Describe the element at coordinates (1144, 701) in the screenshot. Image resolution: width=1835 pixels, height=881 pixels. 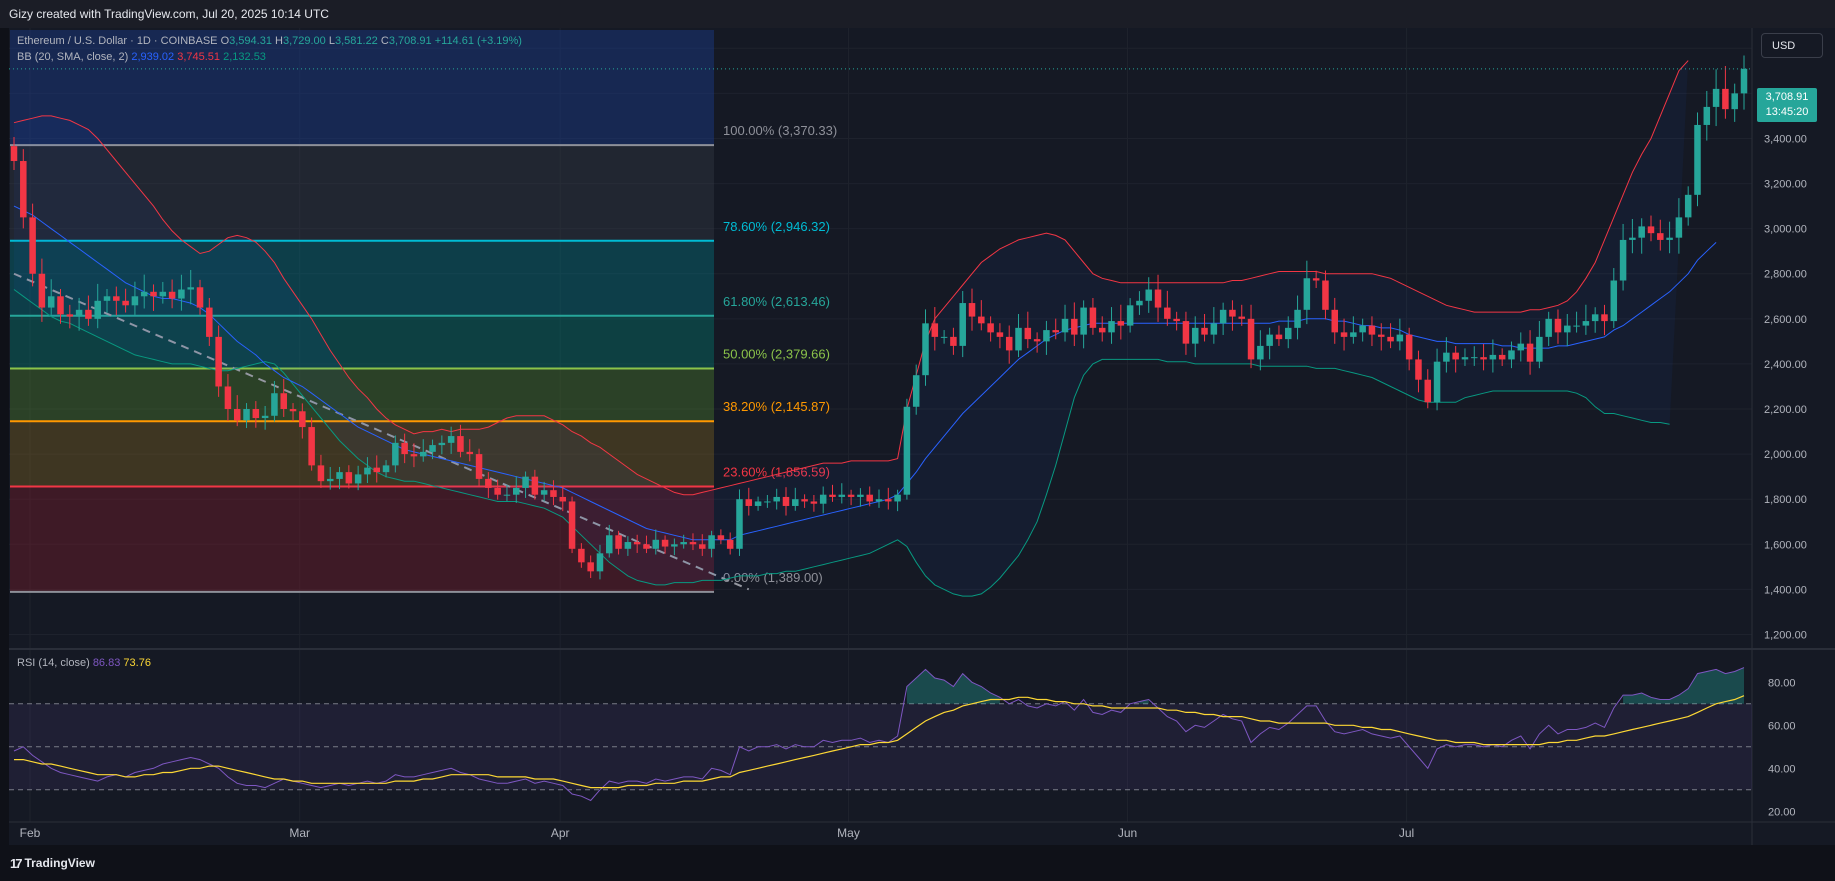
I see `rsi-overbought-fill` at that location.